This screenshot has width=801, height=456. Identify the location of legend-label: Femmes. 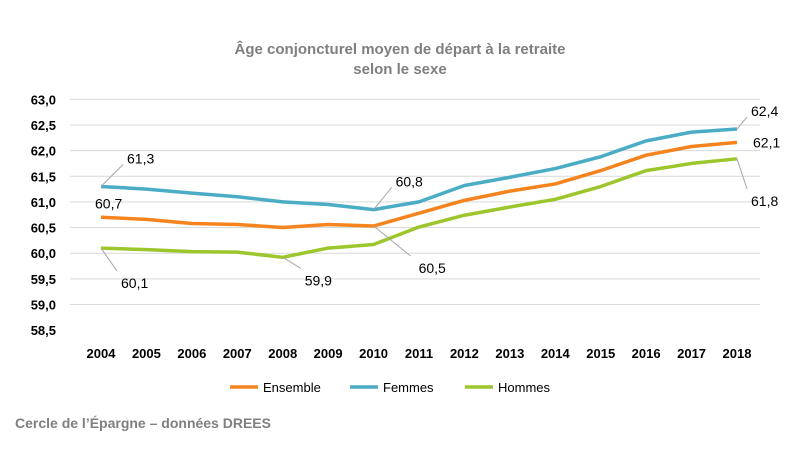
(408, 387).